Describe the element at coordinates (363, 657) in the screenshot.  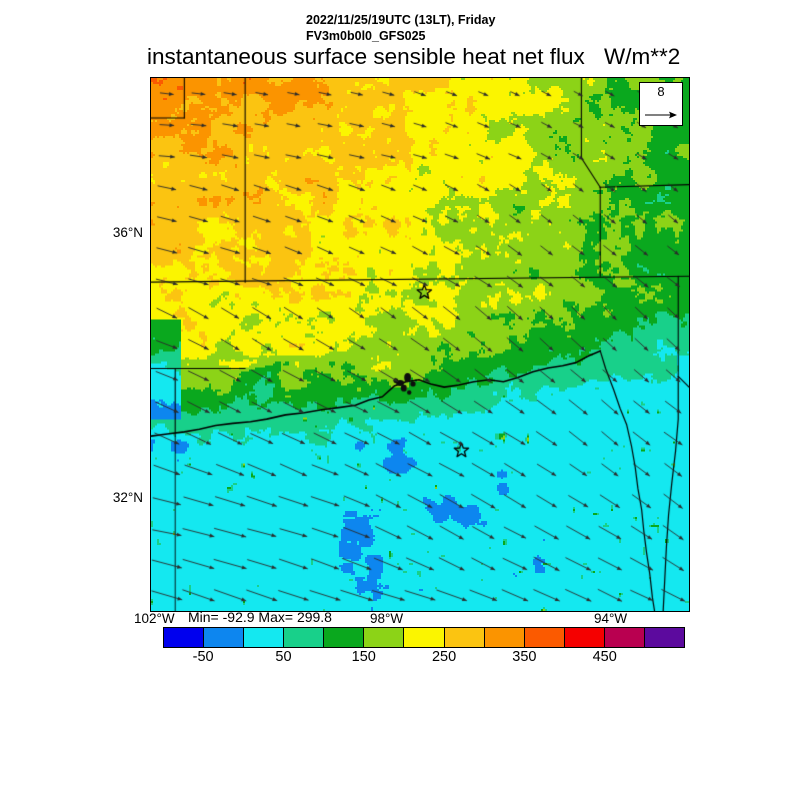
I see `colorbar-tick-150: 150` at that location.